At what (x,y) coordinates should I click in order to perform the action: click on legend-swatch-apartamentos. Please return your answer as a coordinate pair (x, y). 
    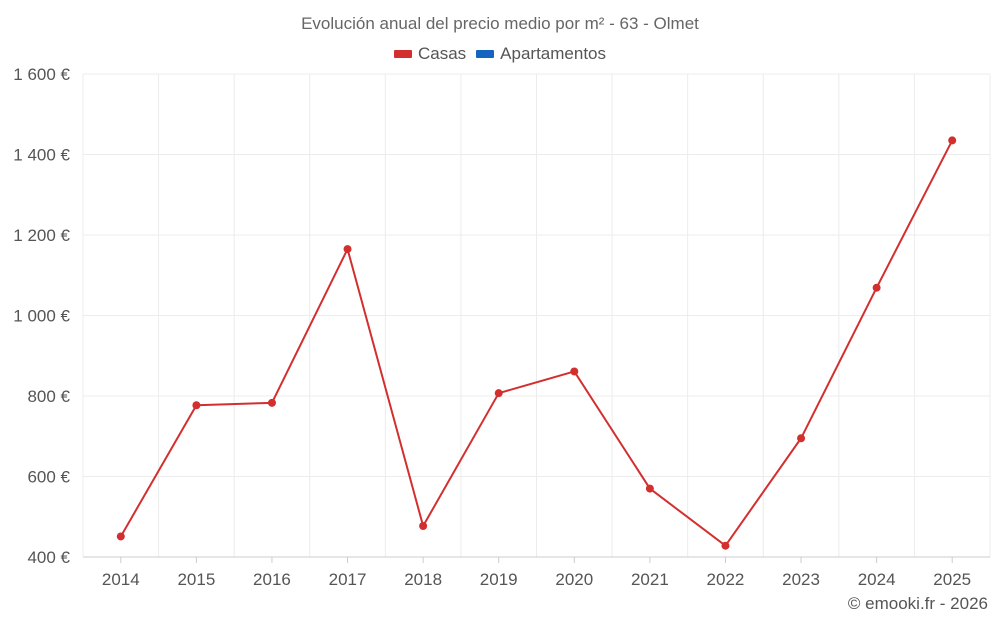
    Looking at the image, I should click on (485, 54).